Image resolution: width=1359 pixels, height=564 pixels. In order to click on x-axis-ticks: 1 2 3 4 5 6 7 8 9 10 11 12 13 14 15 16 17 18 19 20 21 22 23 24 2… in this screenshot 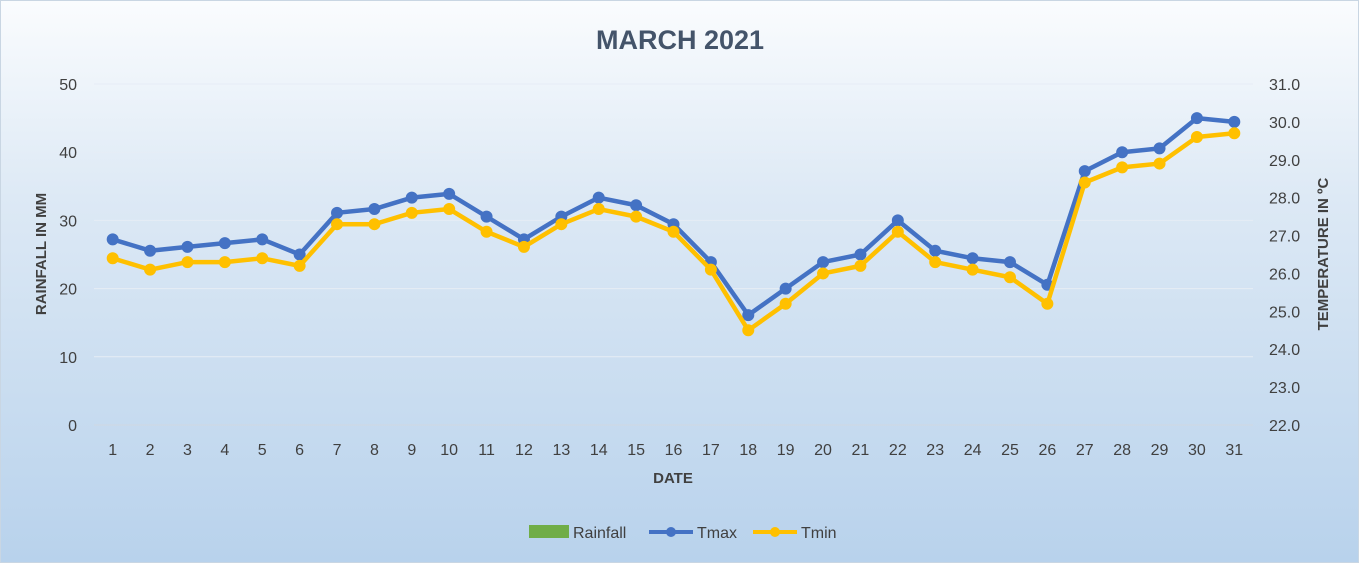, I will do `click(675, 450)`.